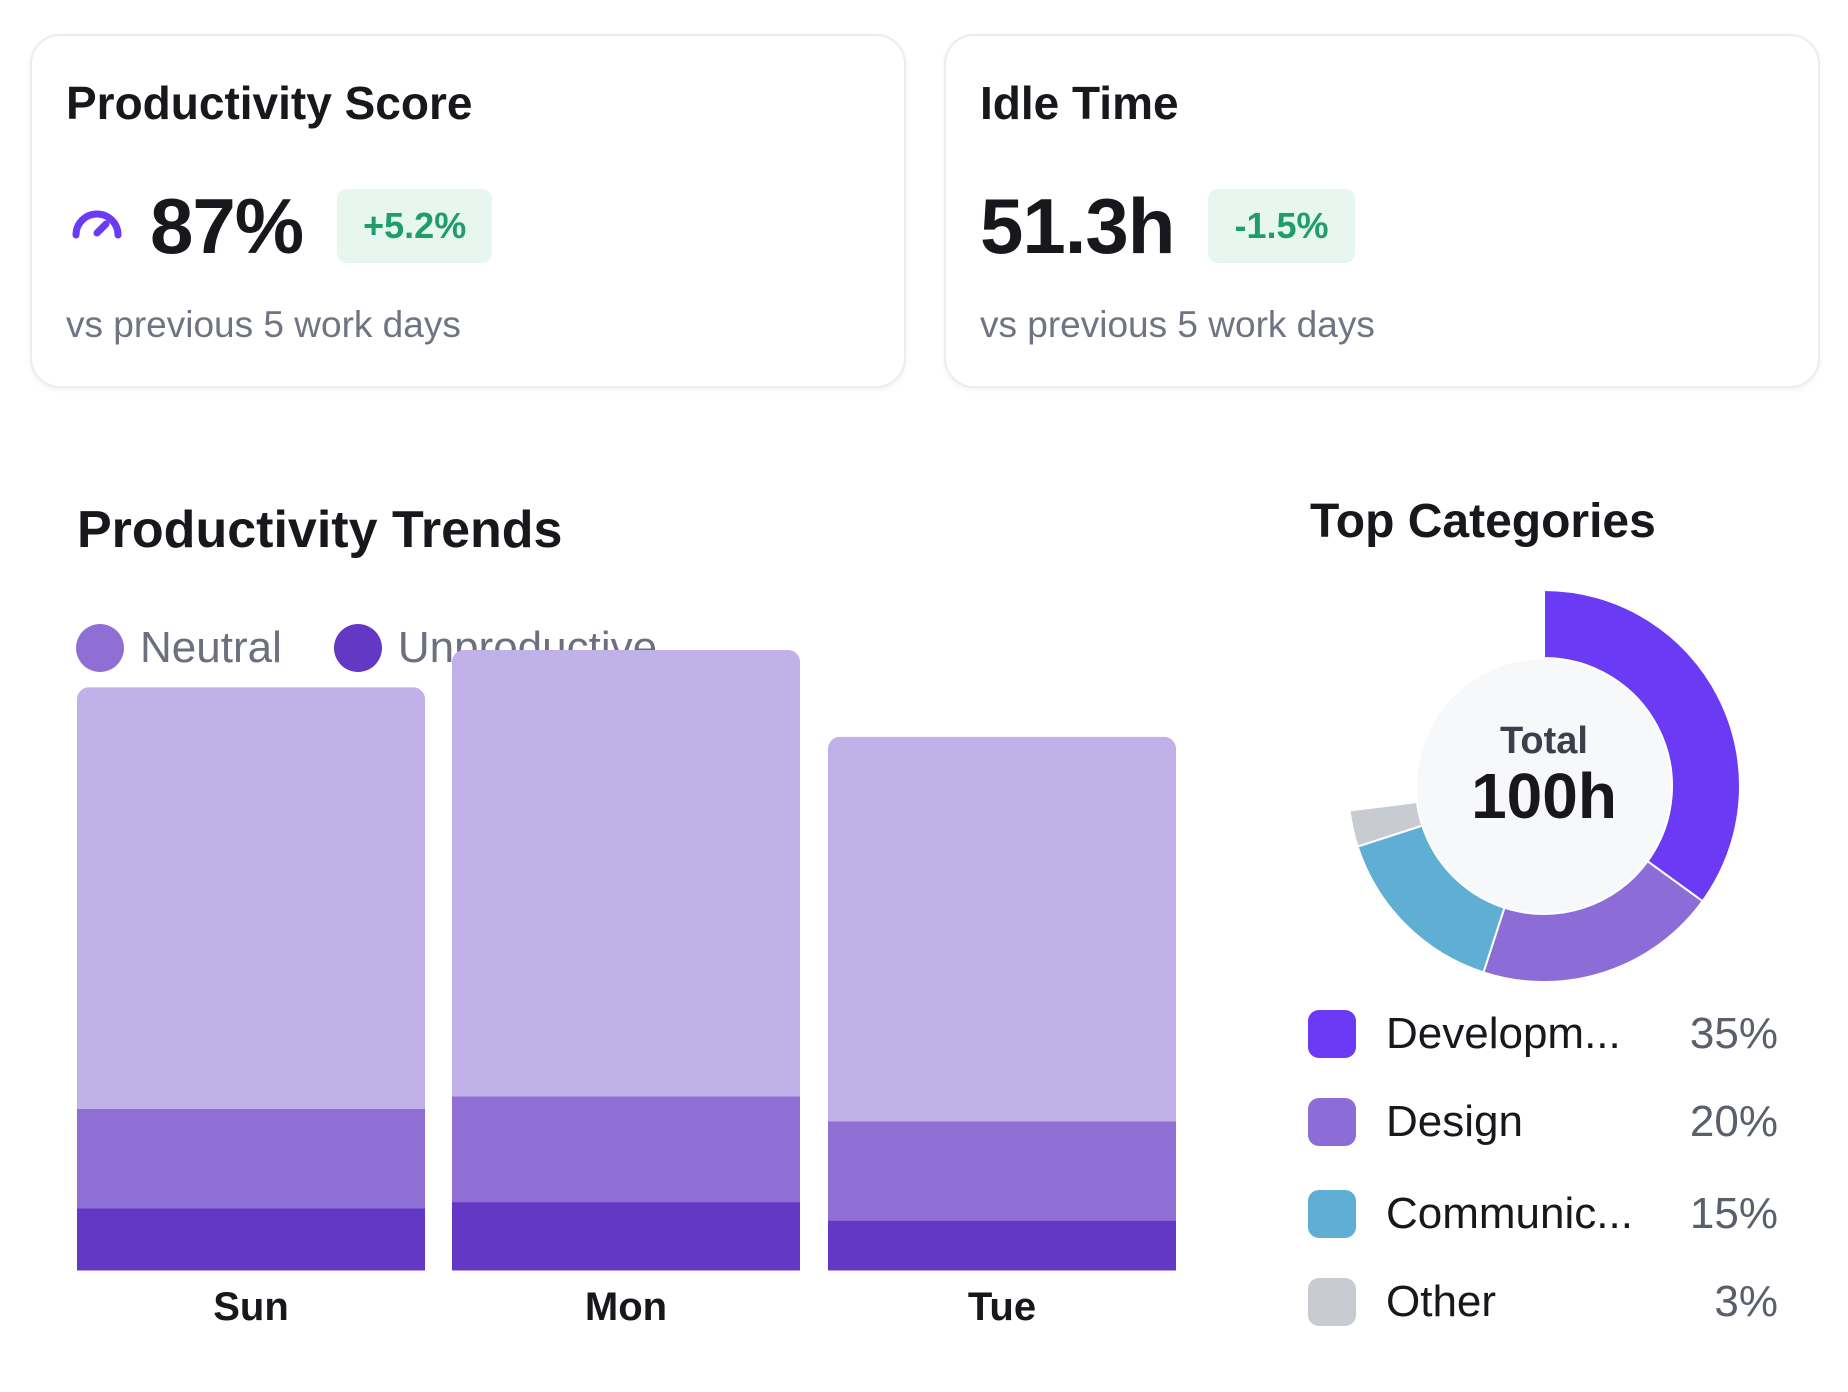  I want to click on category-row-other: Other 3%, so click(1543, 1302).